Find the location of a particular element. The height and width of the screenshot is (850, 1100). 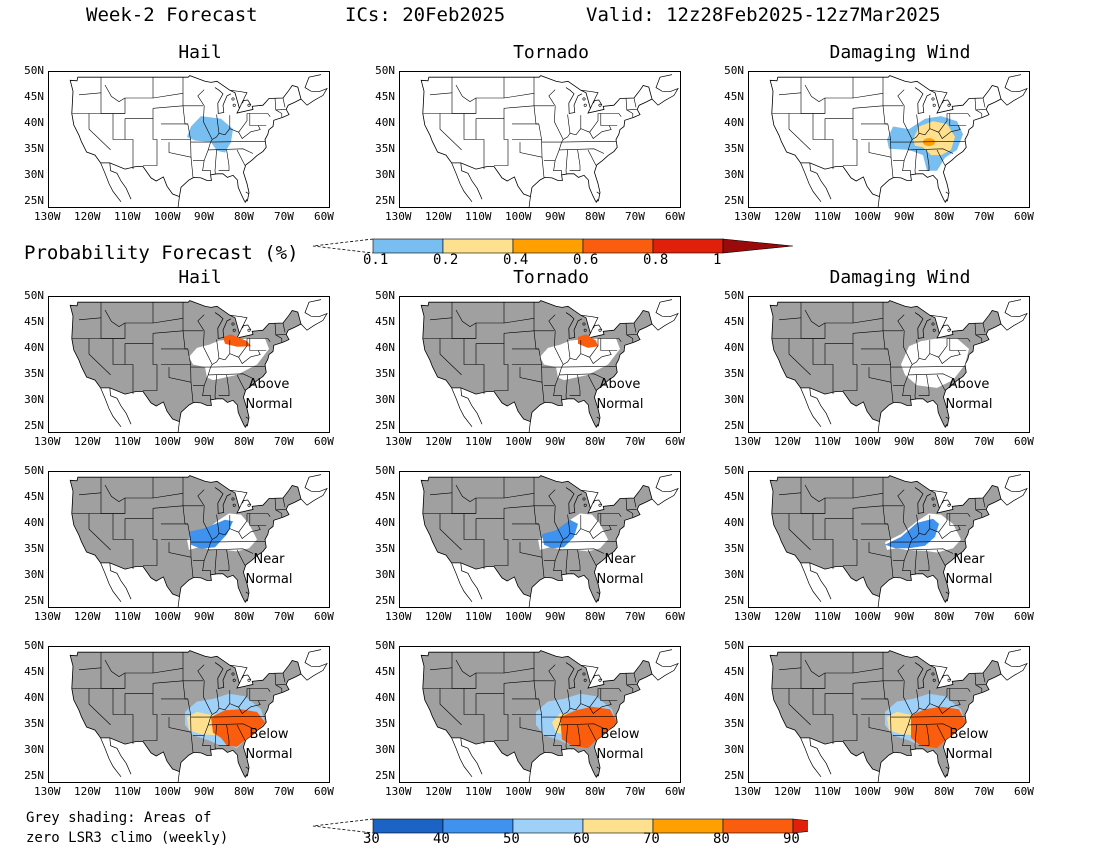

forecast-region is located at coordinates (912, 533).